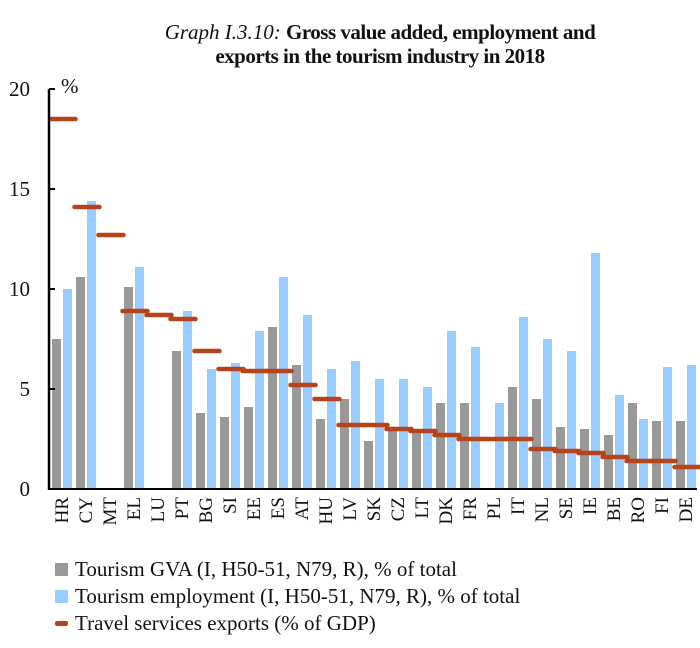 This screenshot has width=700, height=648. Describe the element at coordinates (344, 444) in the screenshot. I see `bar-gva-lv` at that location.